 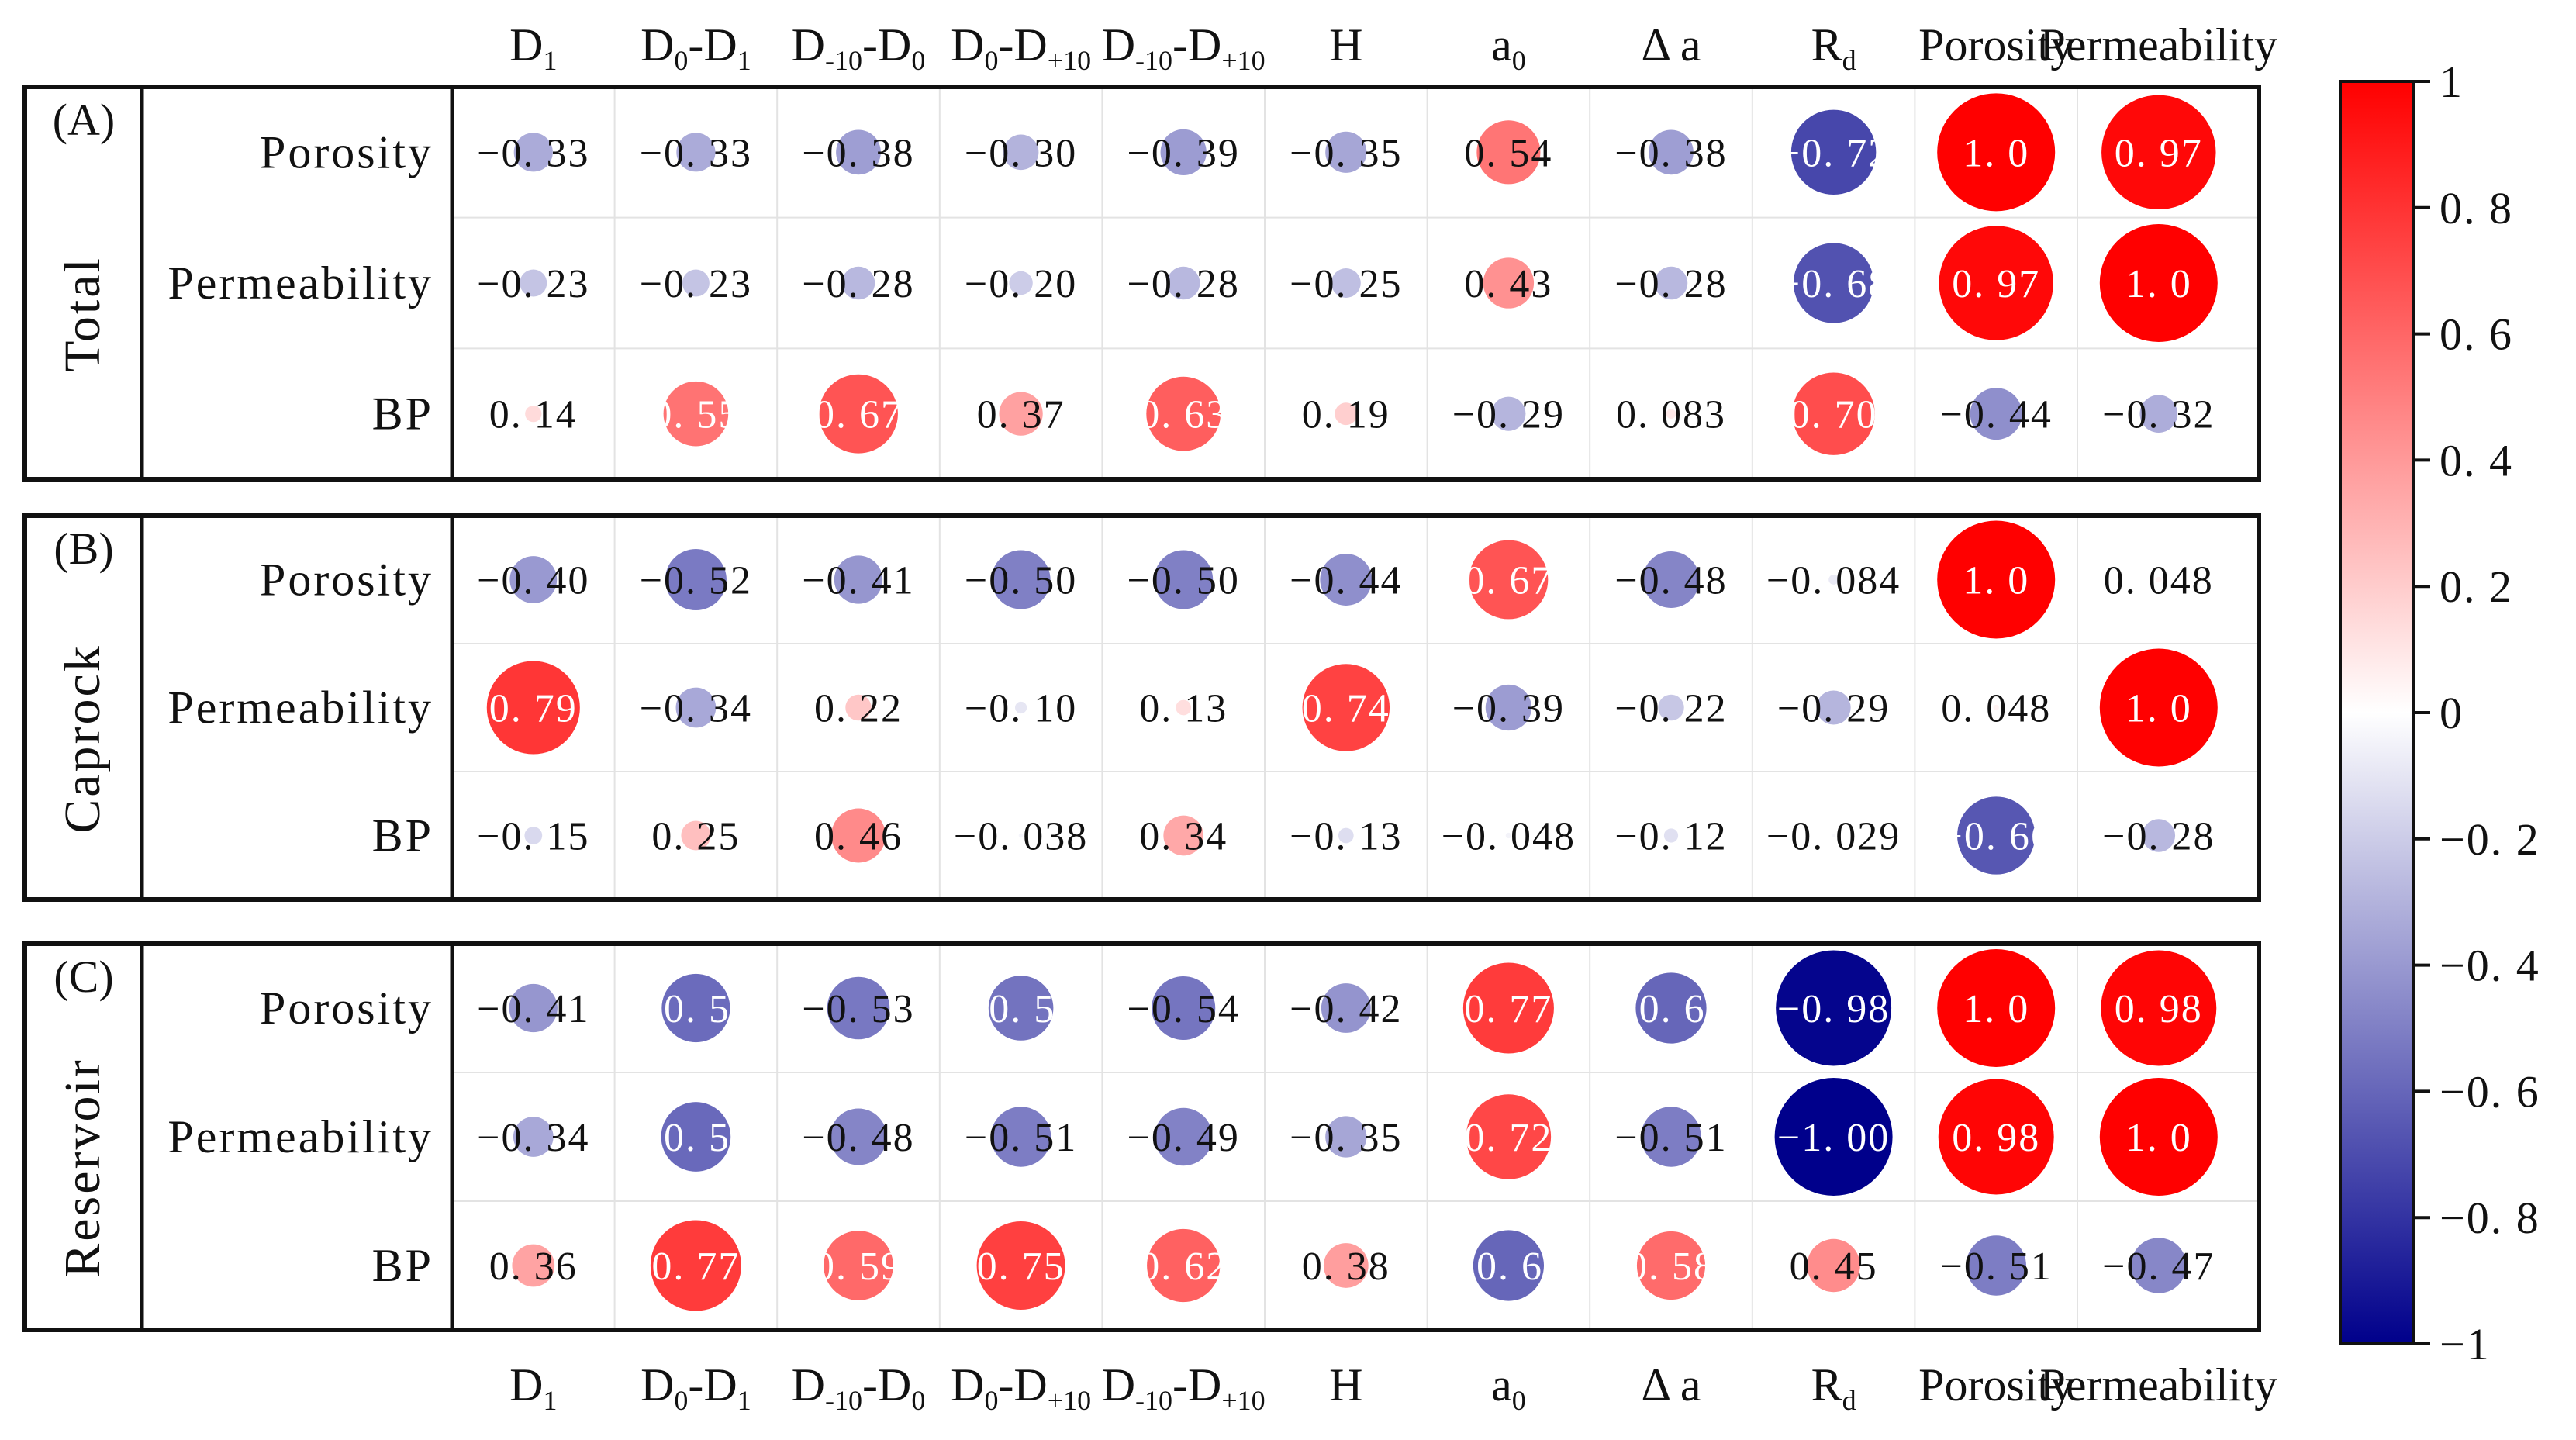 What do you see at coordinates (1834, 1009) in the screenshot?
I see `cell-value-label: −0. 98` at bounding box center [1834, 1009].